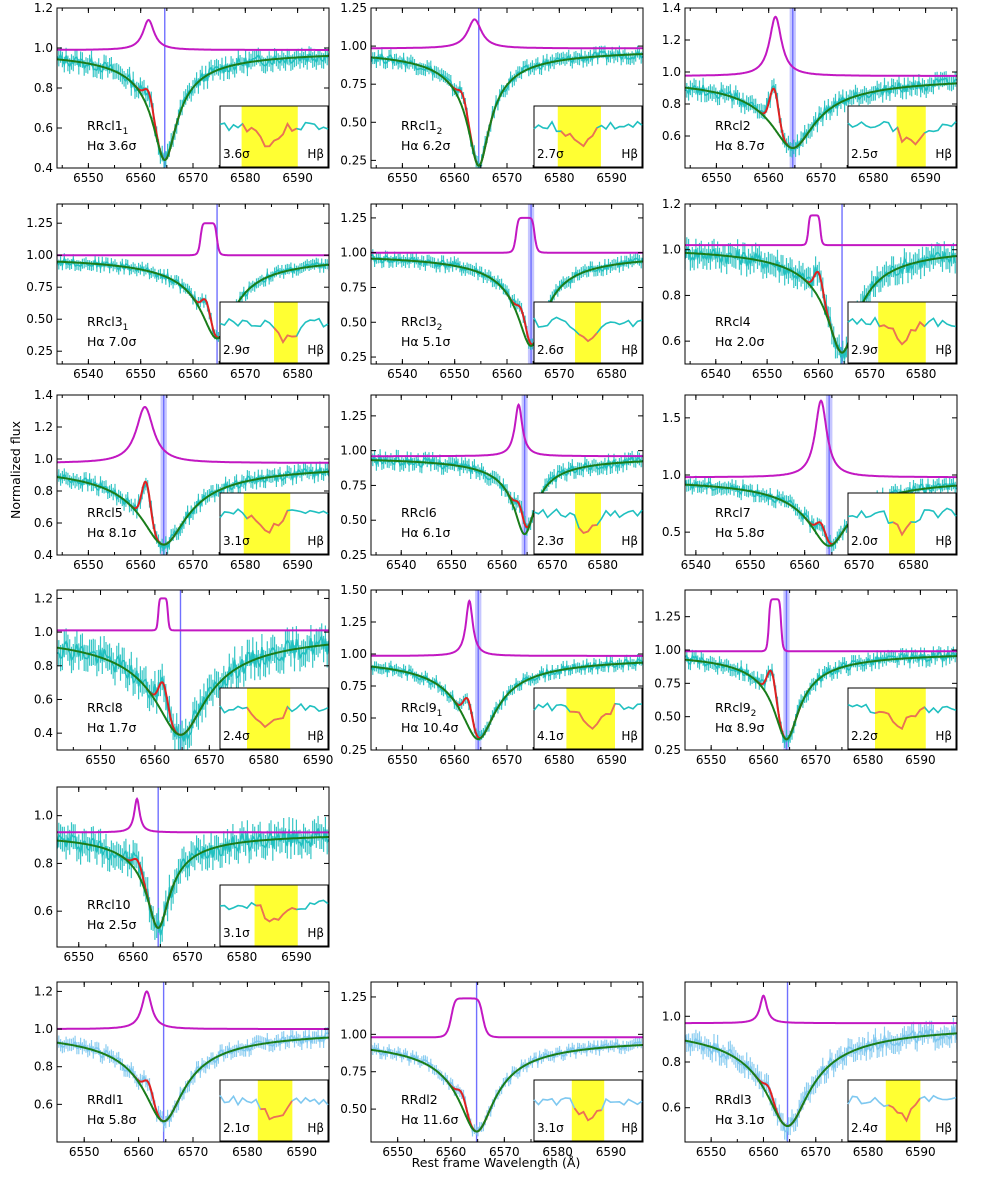 This screenshot has width=981, height=1177. I want to click on model-emission-p15, so click(507, 1018).